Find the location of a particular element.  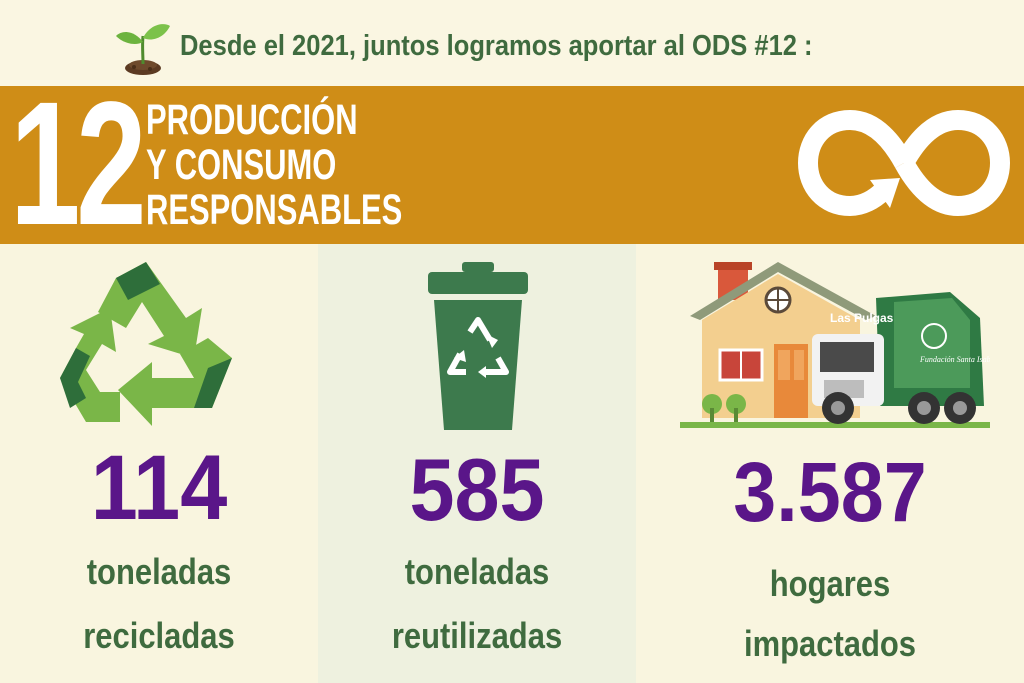

goal-title: PRODUCCIÓN Y CONSUMO RESPONSABLES is located at coordinates (274, 165).